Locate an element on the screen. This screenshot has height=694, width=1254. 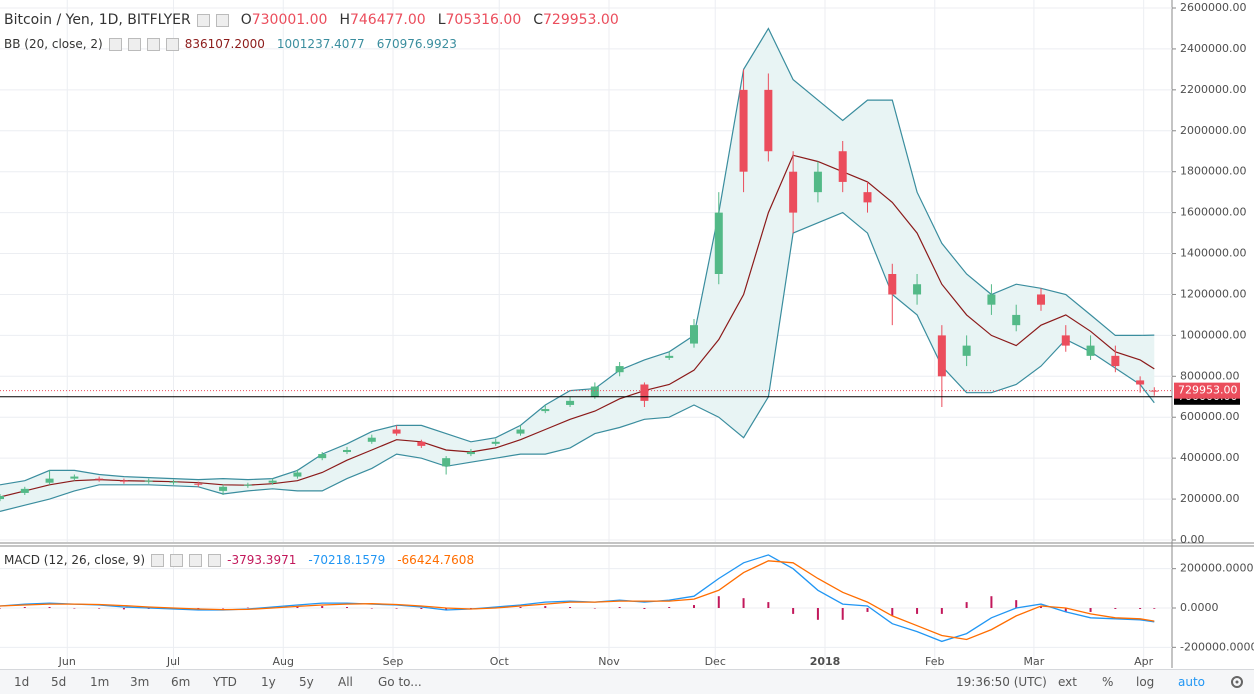
y-tick-label: 200000.0000 is located at coordinates (1216, 568).